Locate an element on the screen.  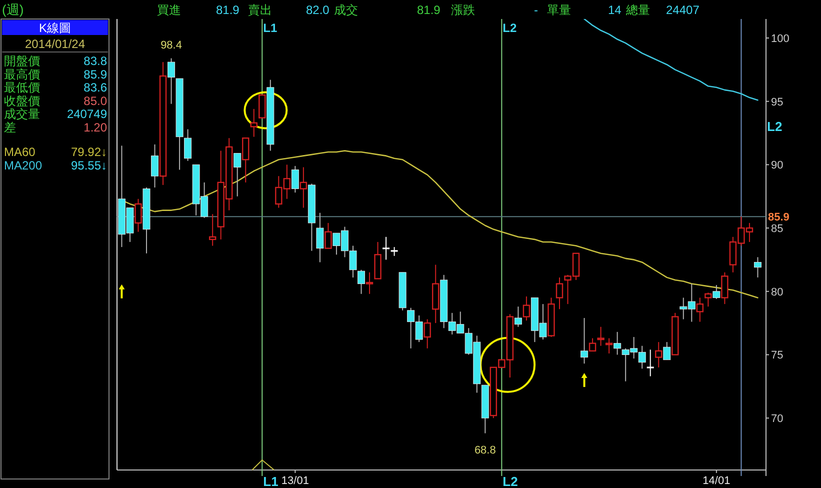
text: 79.92↓ is located at coordinates (88, 152).